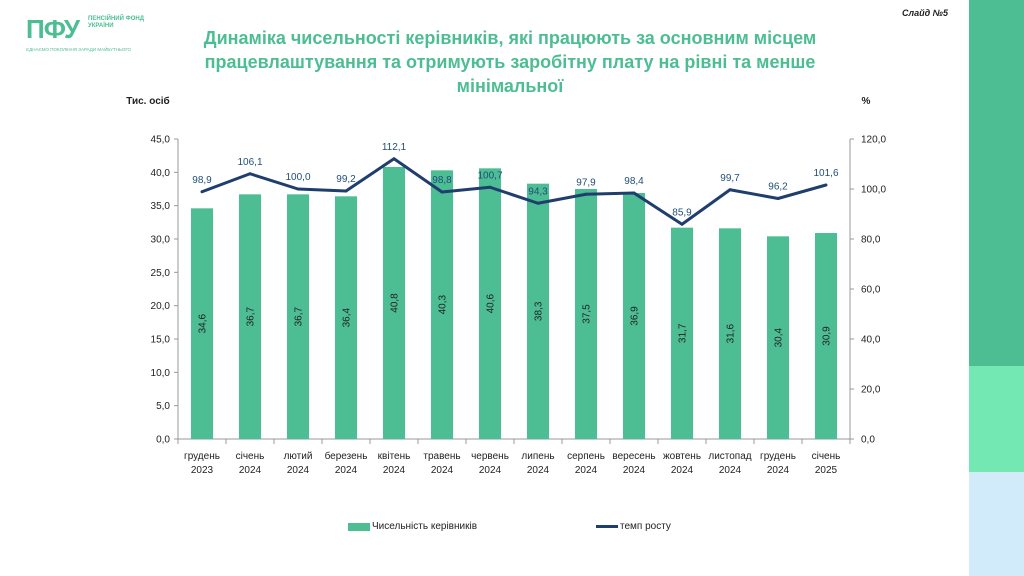 This screenshot has width=1024, height=576. Describe the element at coordinates (729, 456) in the screenshot. I see `x-tick-label-month: листопад` at that location.